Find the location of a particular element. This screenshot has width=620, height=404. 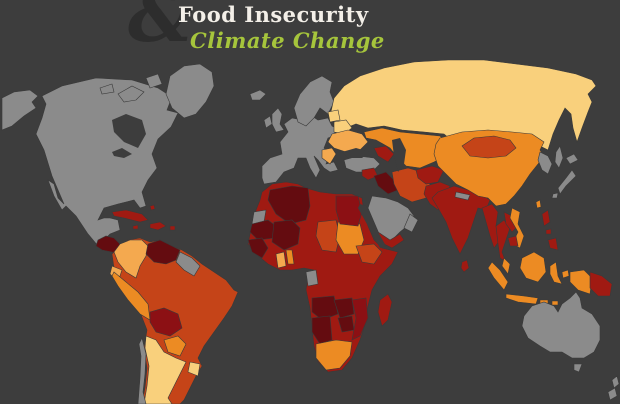

region-java is located at coordinates (532, 299).